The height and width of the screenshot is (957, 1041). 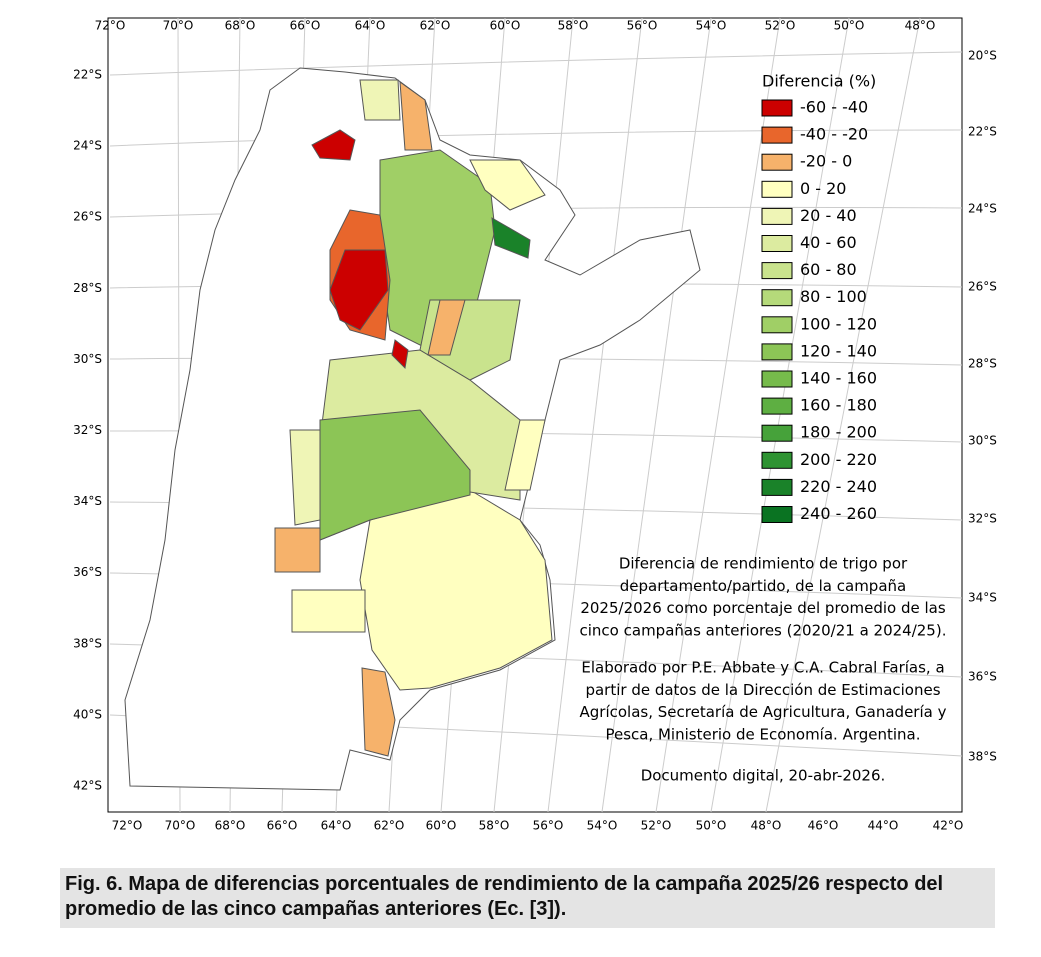 I want to click on legend-label: 240 - 260, so click(x=838, y=513).